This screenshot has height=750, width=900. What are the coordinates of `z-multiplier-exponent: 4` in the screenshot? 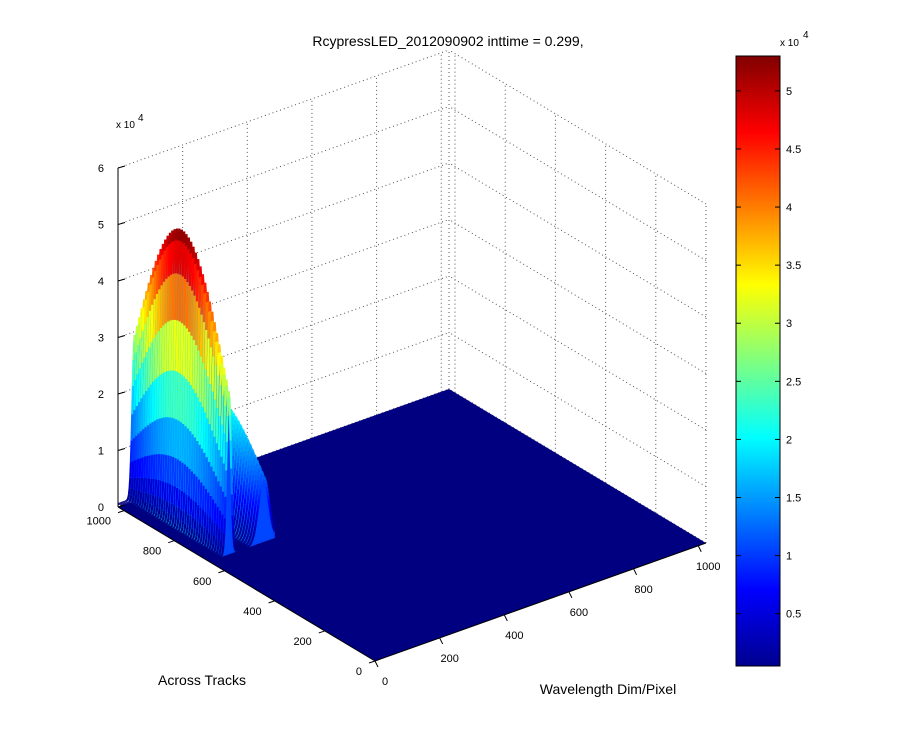 It's located at (141, 118).